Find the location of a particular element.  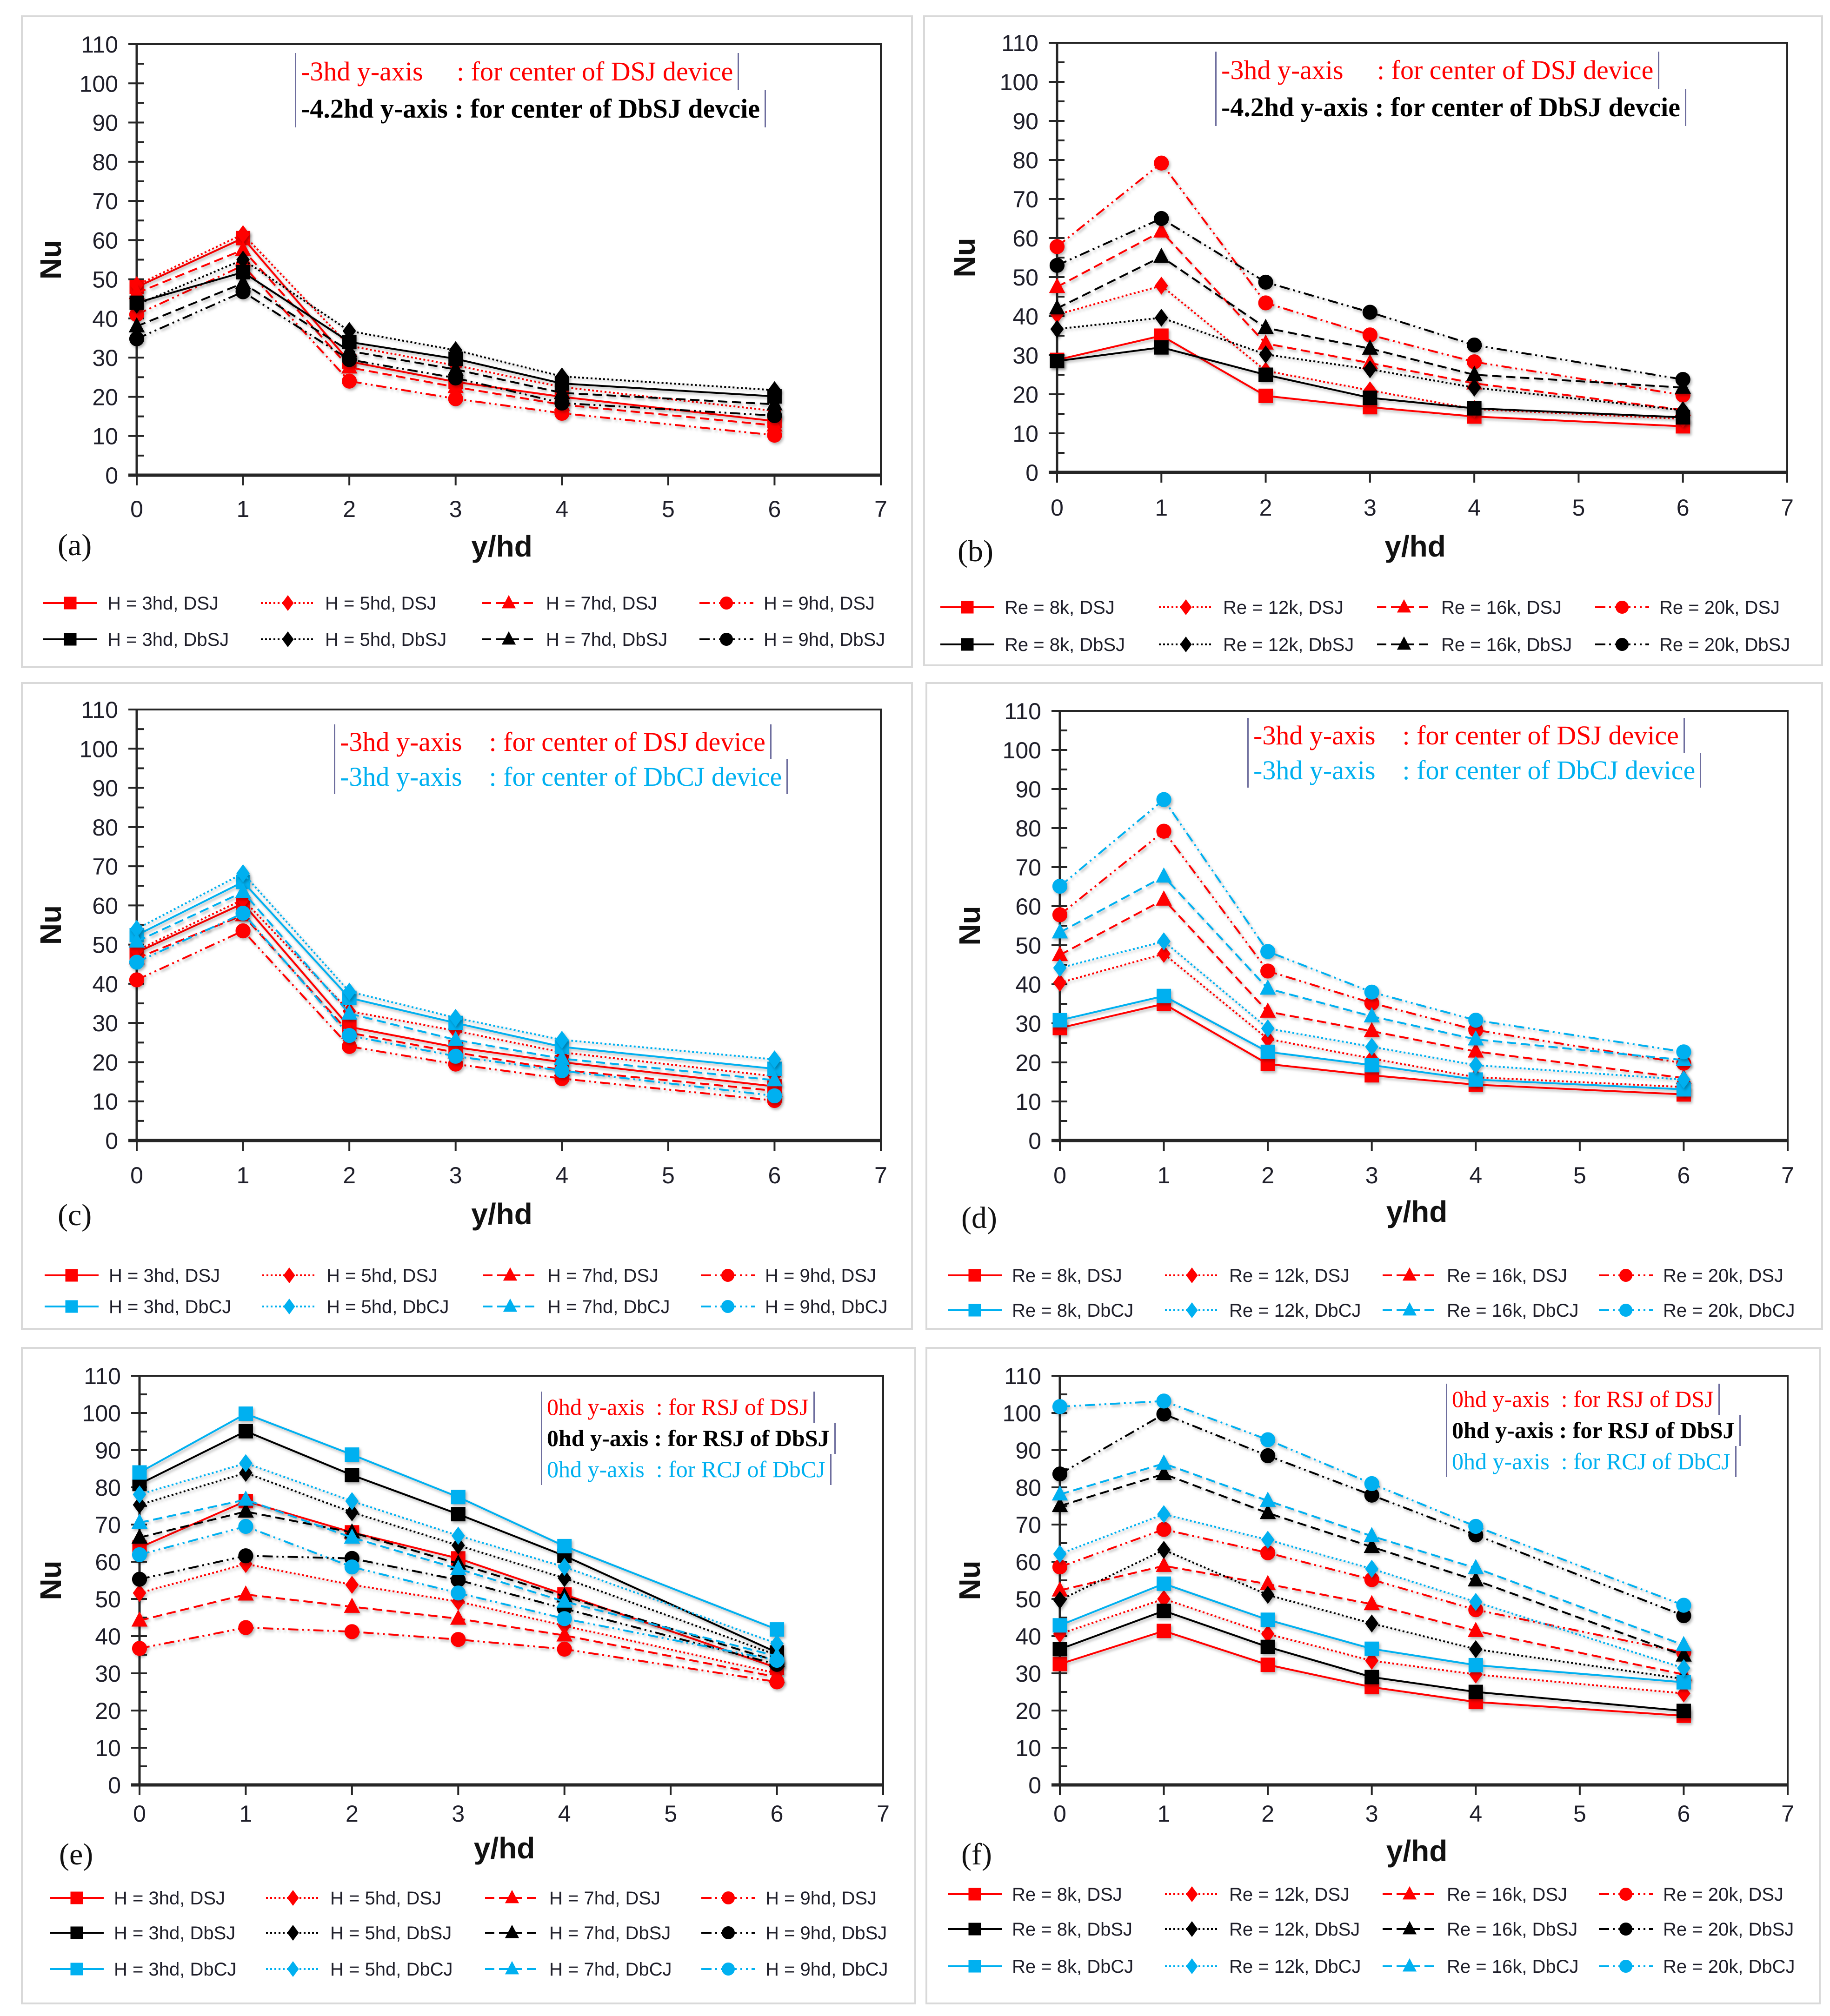

legend-label: H = 7hd, DbSJ is located at coordinates (610, 1933).